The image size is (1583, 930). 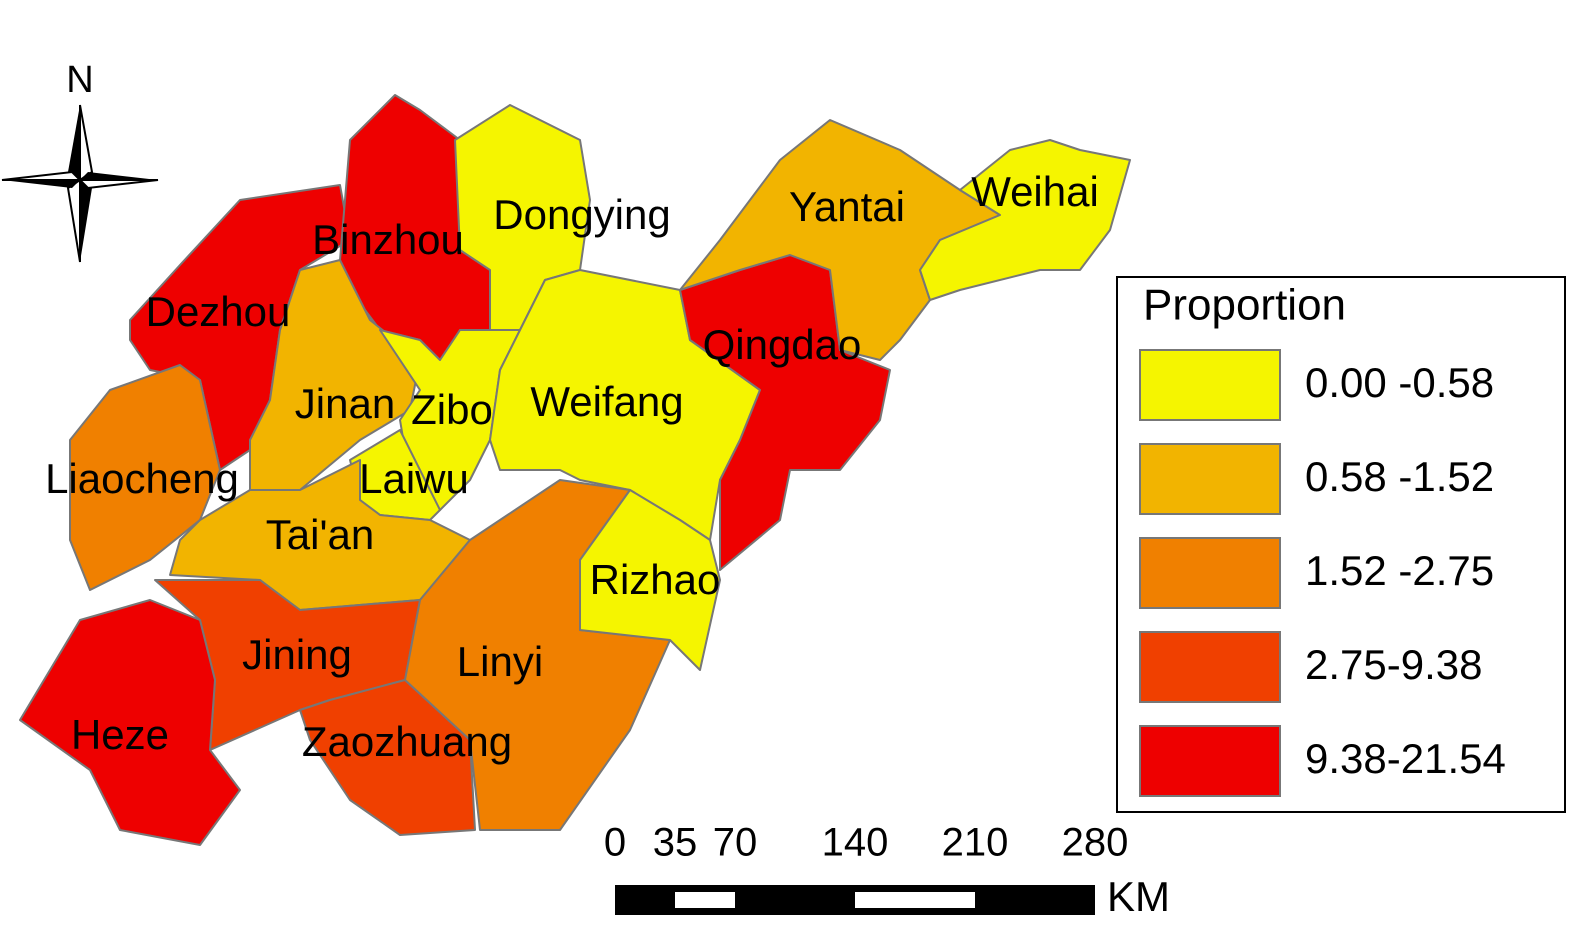 I want to click on legend-label: 9.38-21.54, so click(x=1405, y=758).